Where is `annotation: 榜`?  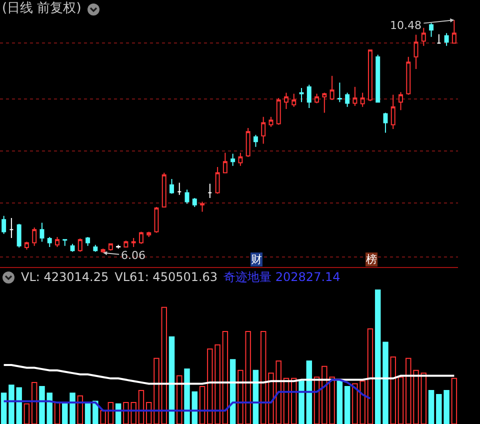
annotation: 榜 is located at coordinates (371, 259).